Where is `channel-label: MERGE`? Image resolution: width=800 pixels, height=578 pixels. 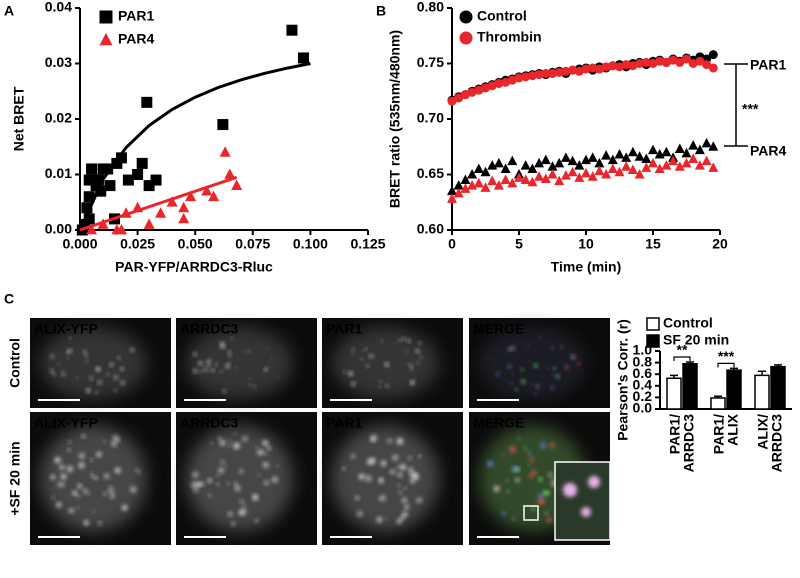
channel-label: MERGE is located at coordinates (498, 423).